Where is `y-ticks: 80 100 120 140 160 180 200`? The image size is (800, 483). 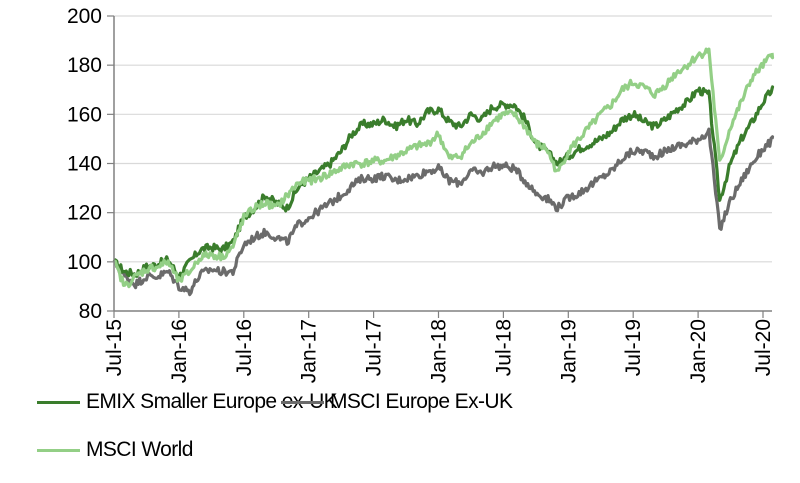 y-ticks: 80 100 120 140 160 180 200 is located at coordinates (90, 164).